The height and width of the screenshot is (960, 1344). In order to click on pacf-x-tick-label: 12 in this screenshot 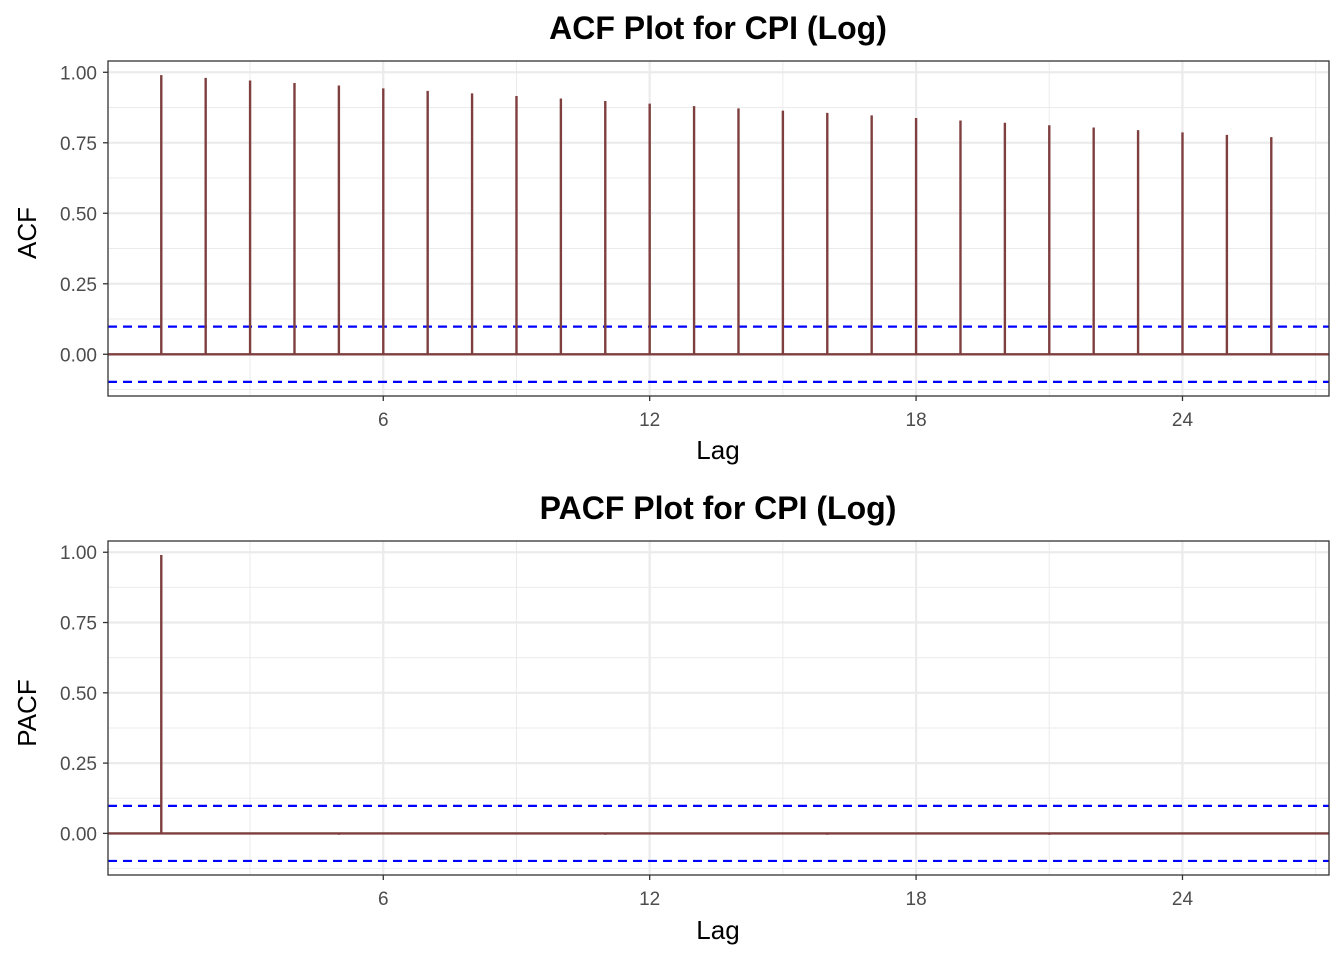, I will do `click(649, 899)`.